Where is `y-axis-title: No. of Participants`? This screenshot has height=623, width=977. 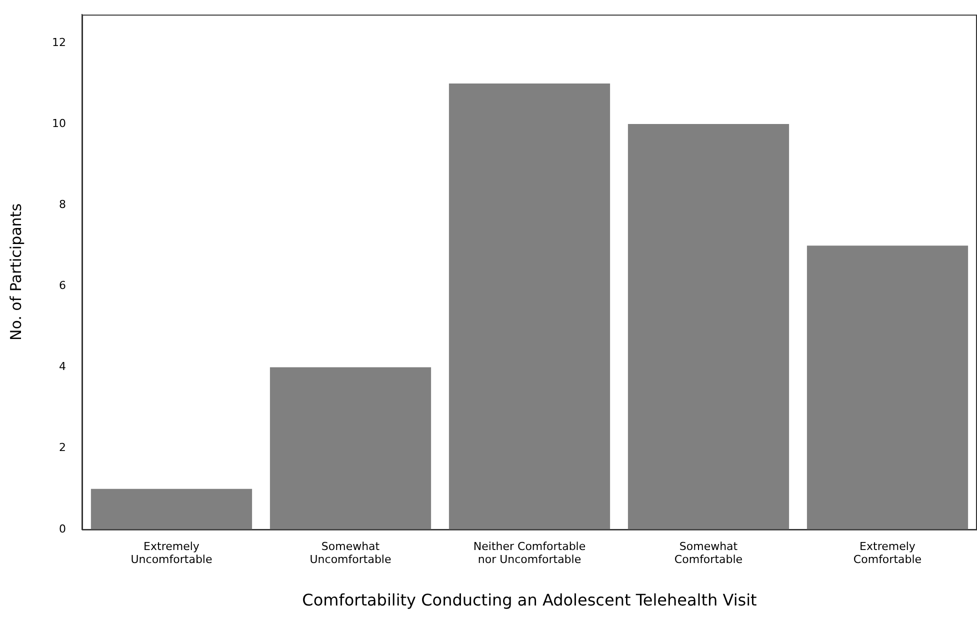
y-axis-title: No. of Participants is located at coordinates (15, 272).